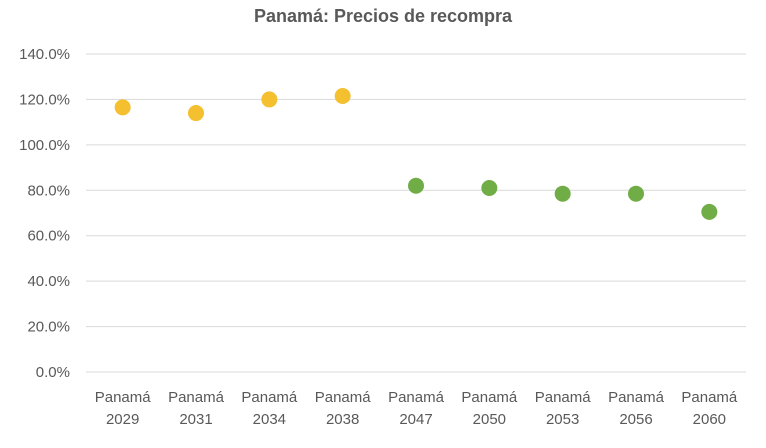 This screenshot has height=448, width=766. What do you see at coordinates (48, 327) in the screenshot?
I see `y-tick-label: 20.0%` at bounding box center [48, 327].